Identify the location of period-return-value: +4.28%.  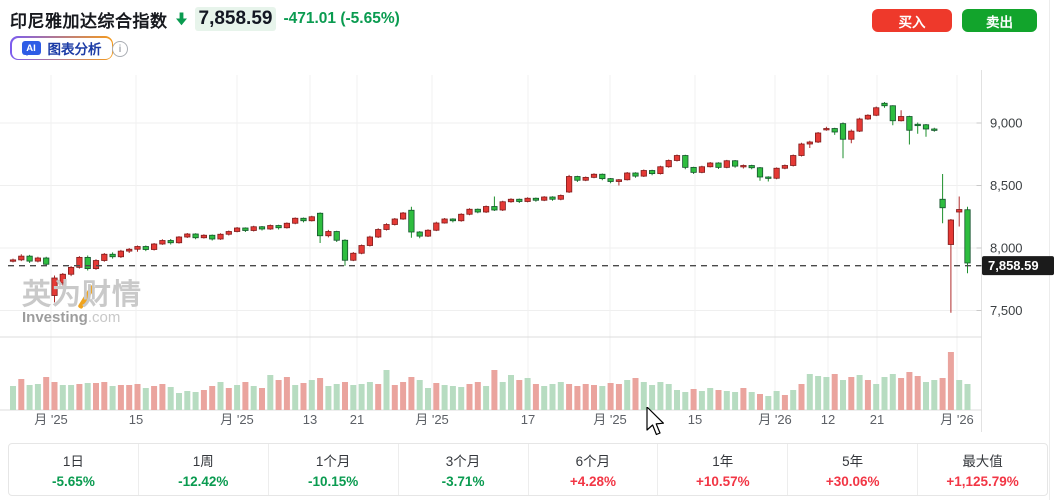
(593, 481).